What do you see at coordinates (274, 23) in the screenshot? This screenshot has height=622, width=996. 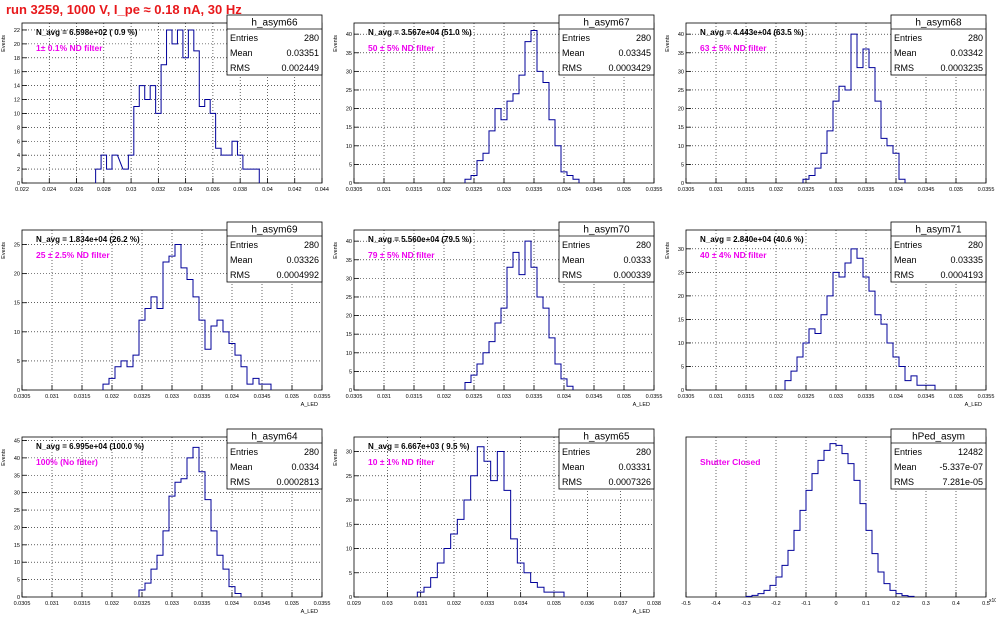 I see `hist-name: h_asym66` at bounding box center [274, 23].